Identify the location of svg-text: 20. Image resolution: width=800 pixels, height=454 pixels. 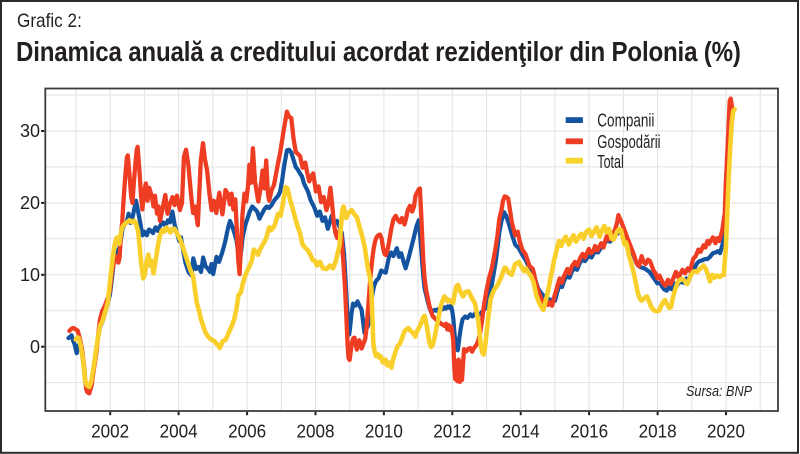
(30, 203).